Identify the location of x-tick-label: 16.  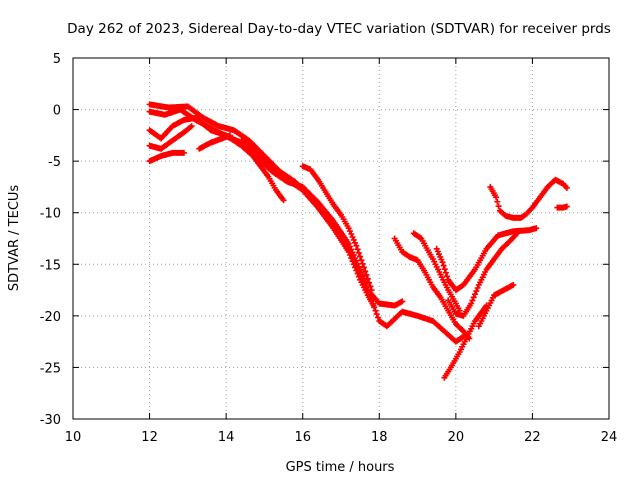
(302, 437).